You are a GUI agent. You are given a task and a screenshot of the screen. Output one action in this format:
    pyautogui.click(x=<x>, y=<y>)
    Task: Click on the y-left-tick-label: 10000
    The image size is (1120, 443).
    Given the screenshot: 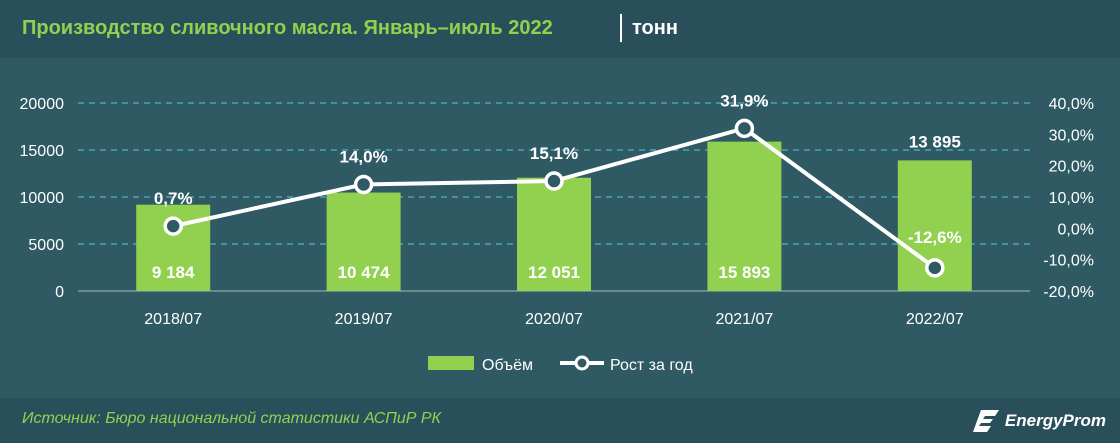 What is the action you would take?
    pyautogui.click(x=42, y=198)
    